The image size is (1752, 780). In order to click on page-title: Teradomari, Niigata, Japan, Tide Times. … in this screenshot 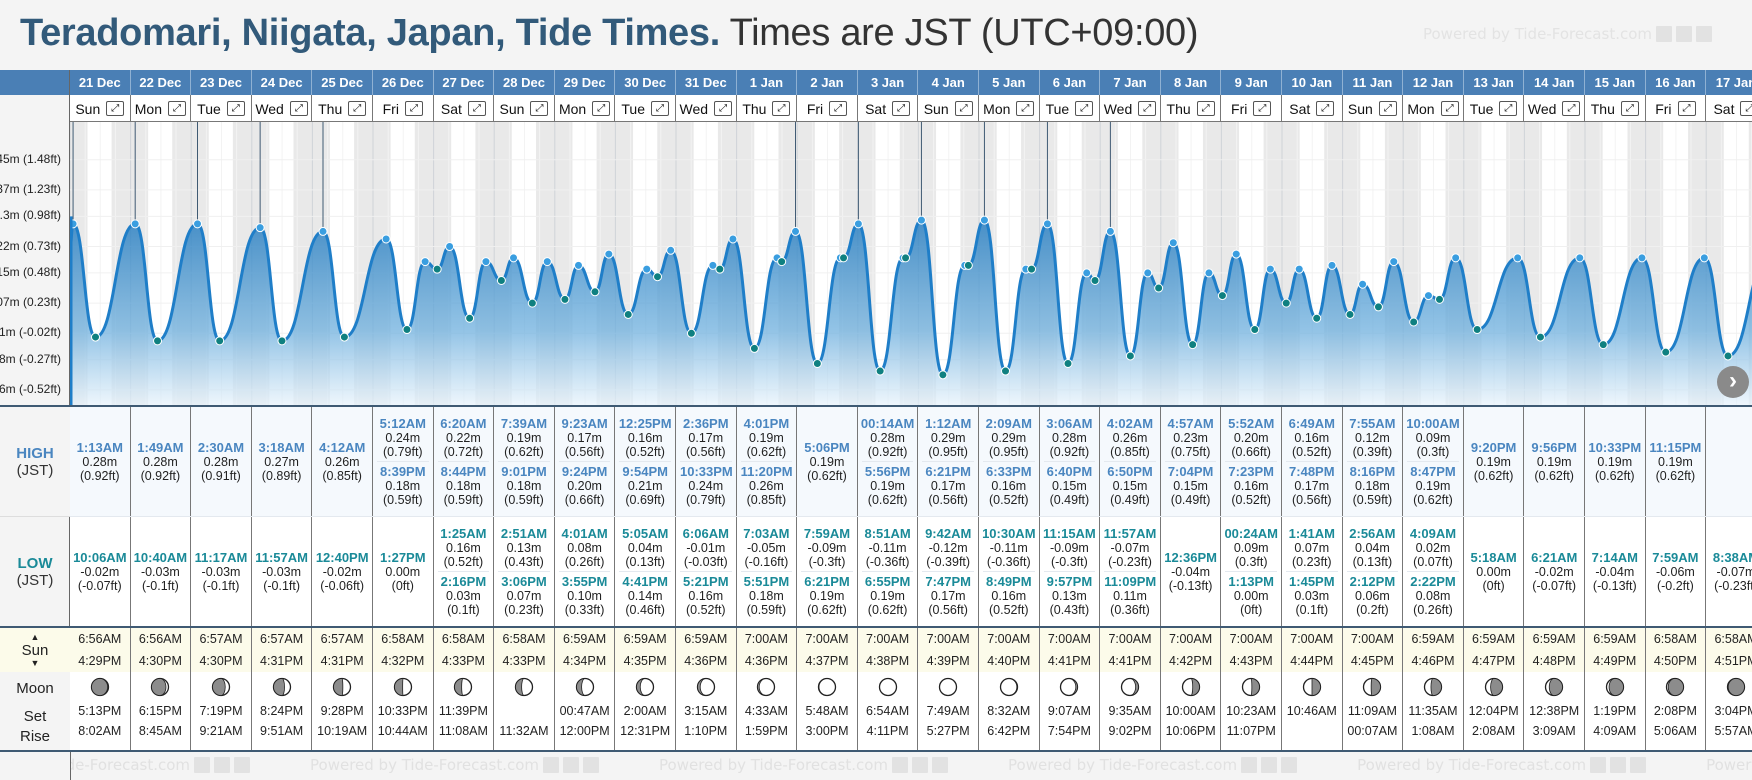, I will do `click(609, 33)`.